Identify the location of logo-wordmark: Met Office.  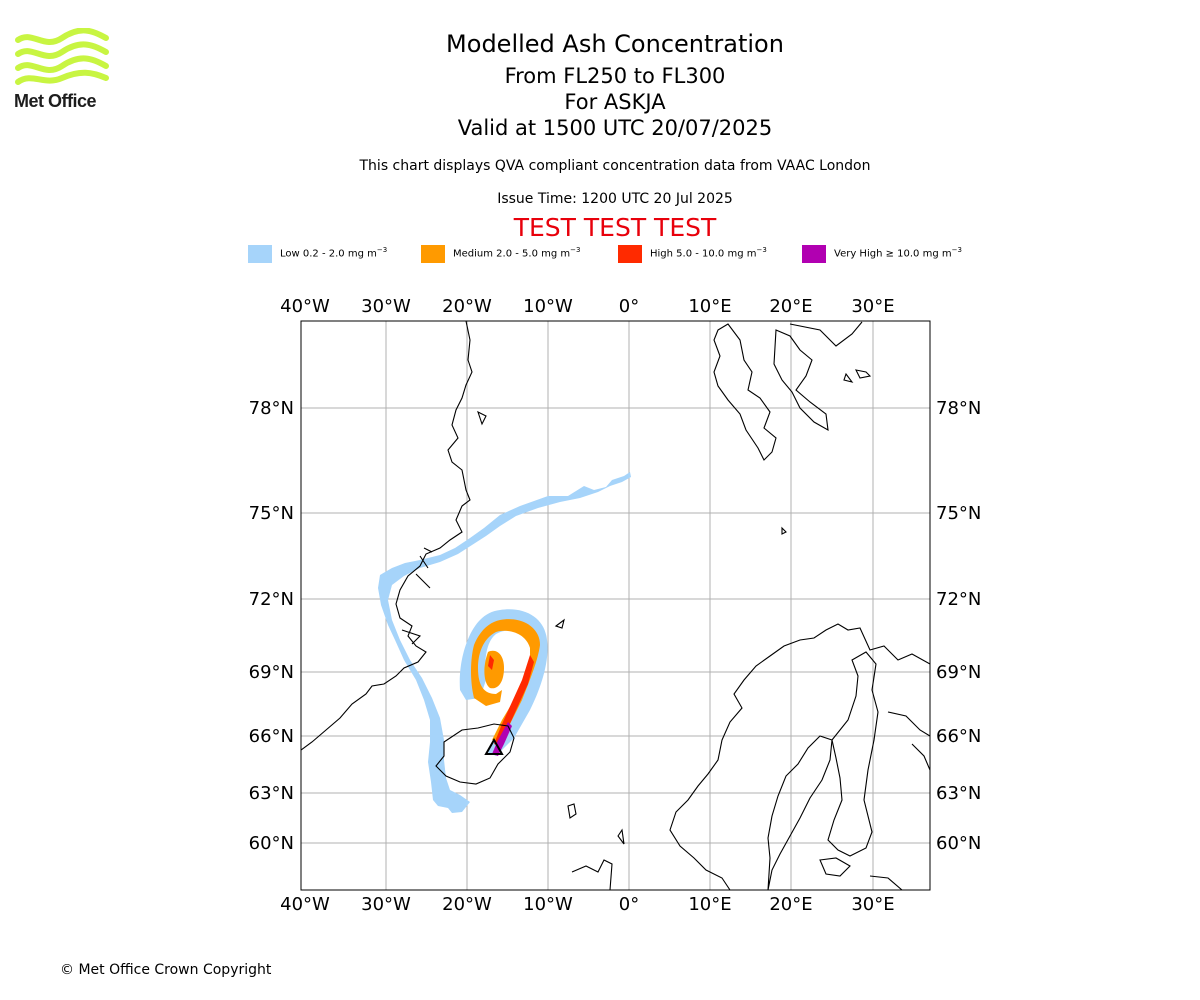
(55, 101).